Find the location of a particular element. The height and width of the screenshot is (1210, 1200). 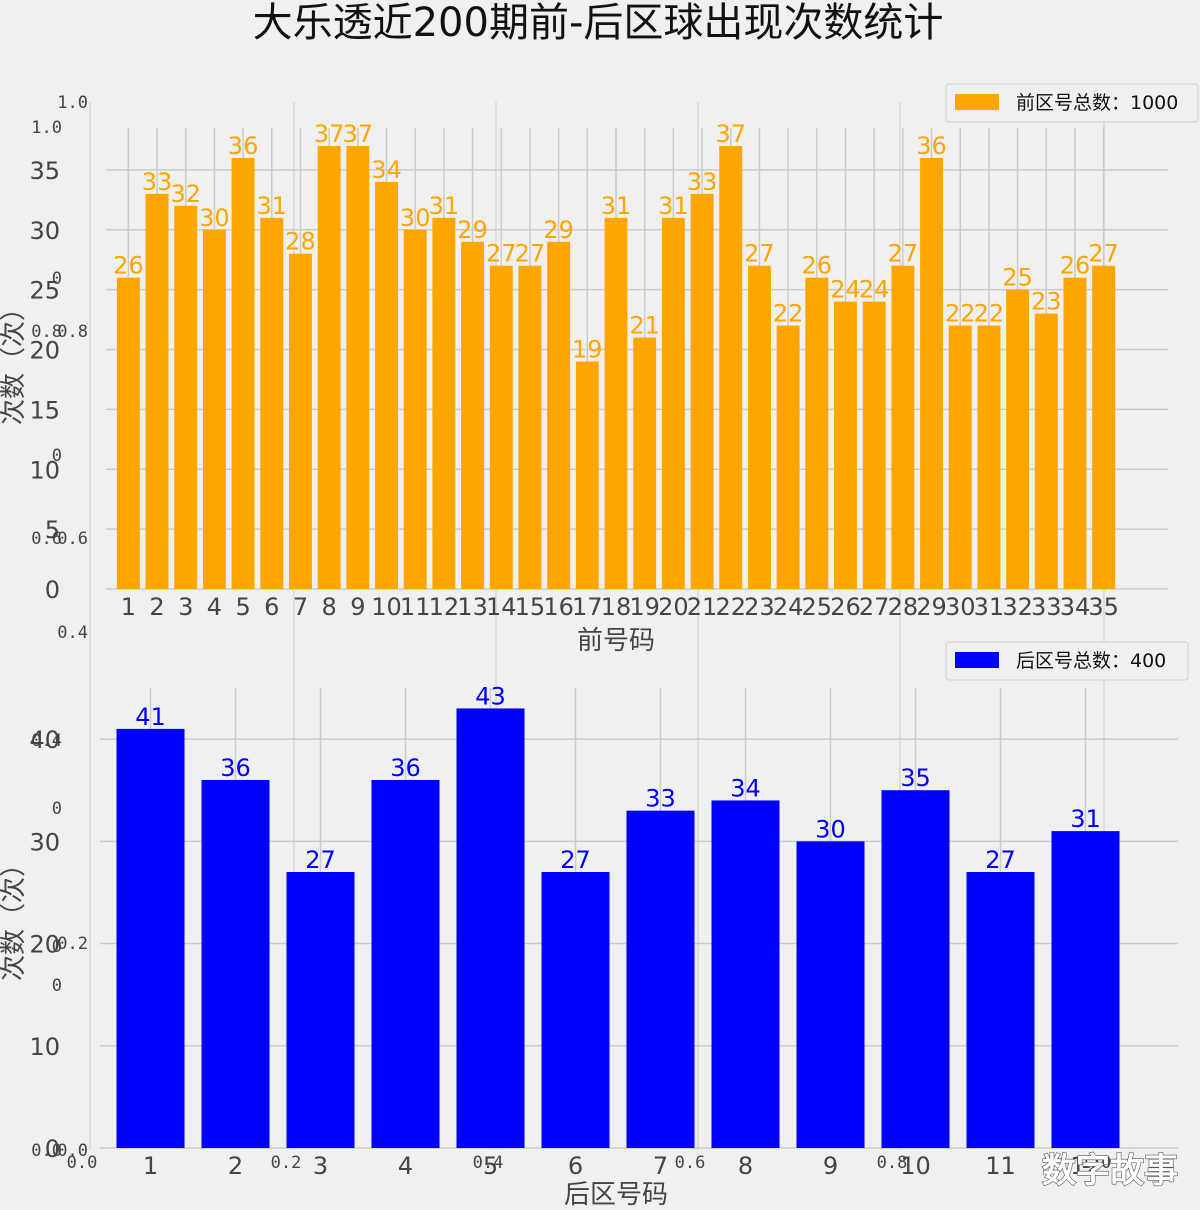

top-legend-swatch is located at coordinates (977, 102).